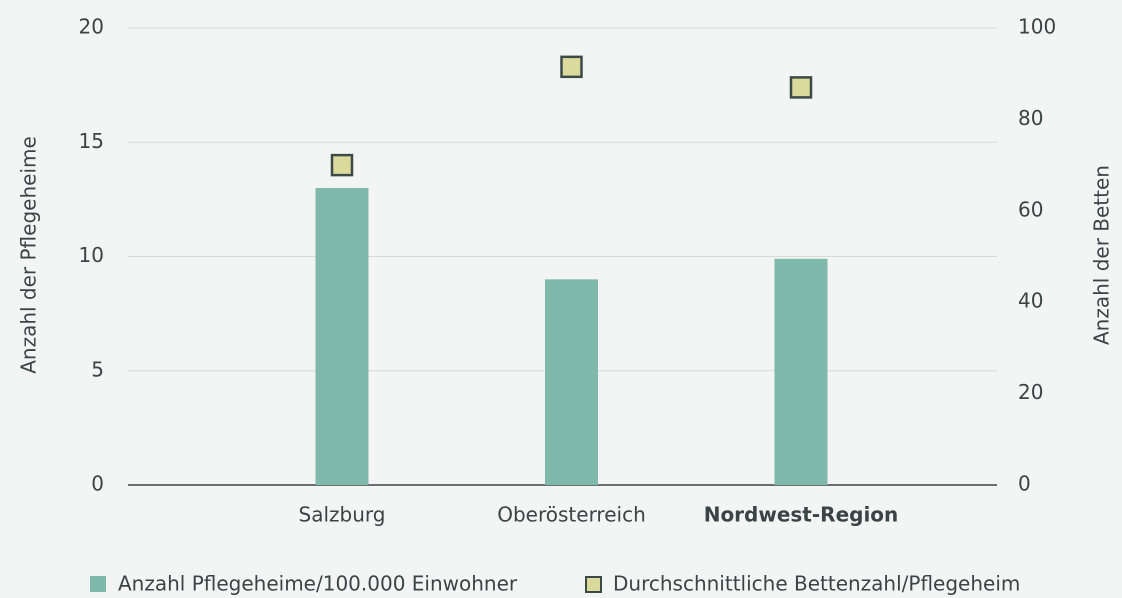  Describe the element at coordinates (97, 369) in the screenshot. I see `y-tick-label: 5` at that location.